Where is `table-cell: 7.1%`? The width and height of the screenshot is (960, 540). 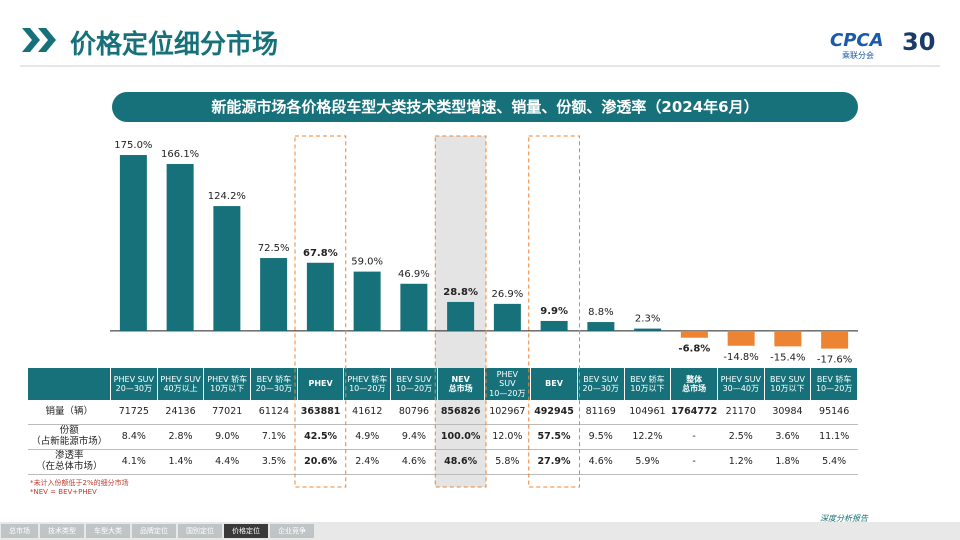 table-cell: 7.1% is located at coordinates (274, 437).